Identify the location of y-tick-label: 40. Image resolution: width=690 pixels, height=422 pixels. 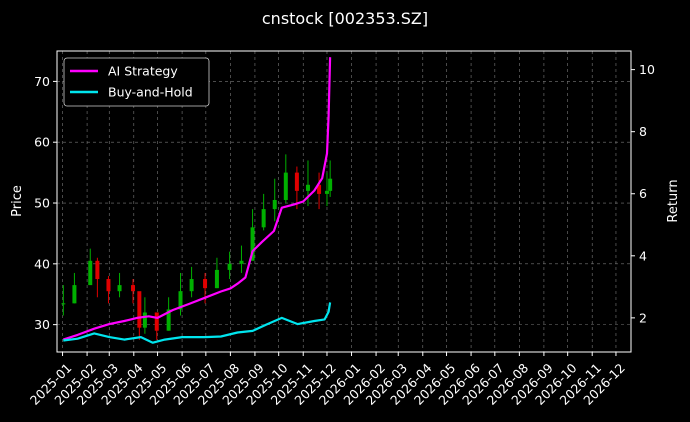
(42, 263).